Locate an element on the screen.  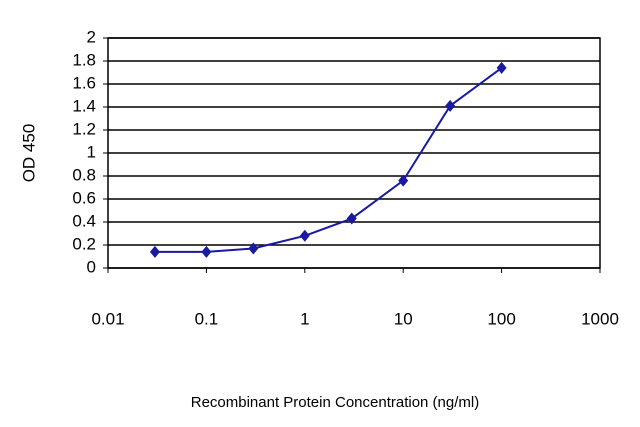
y-axis-label: OD 450 is located at coordinates (28, 153).